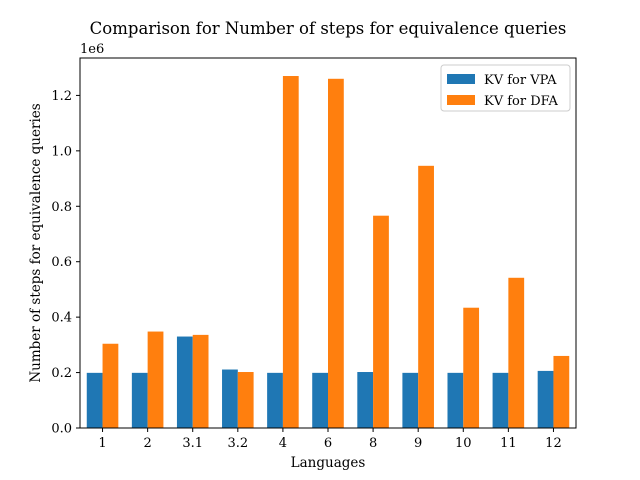  I want to click on legend: KV for VPA KV for DFA, so click(505, 88).